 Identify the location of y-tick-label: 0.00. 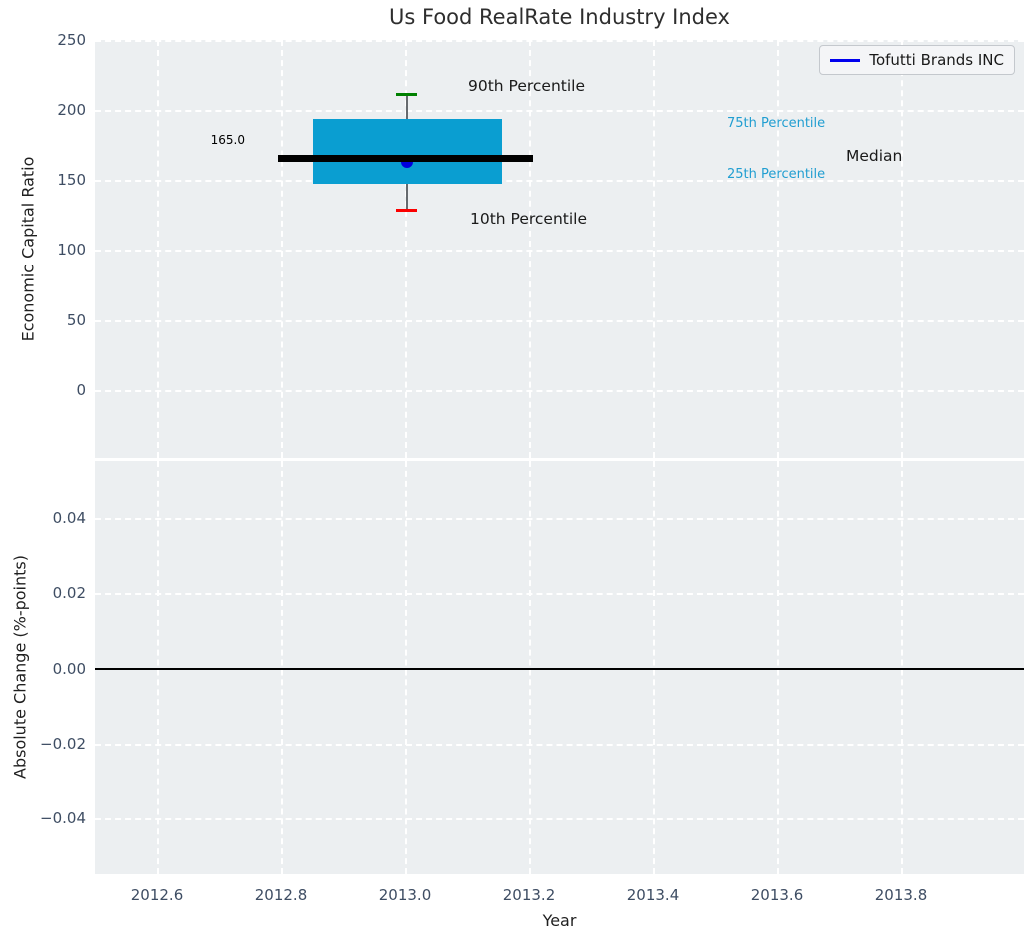
(69, 669).